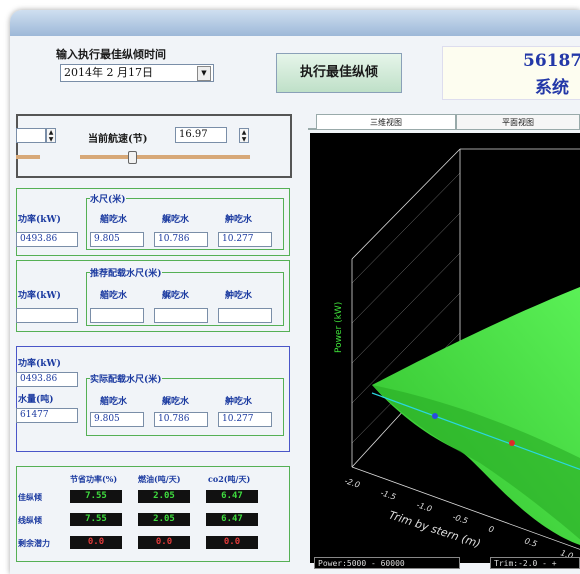 This screenshot has height=574, width=580. I want to click on savings-row2-co2: 6.47, so click(232, 519).